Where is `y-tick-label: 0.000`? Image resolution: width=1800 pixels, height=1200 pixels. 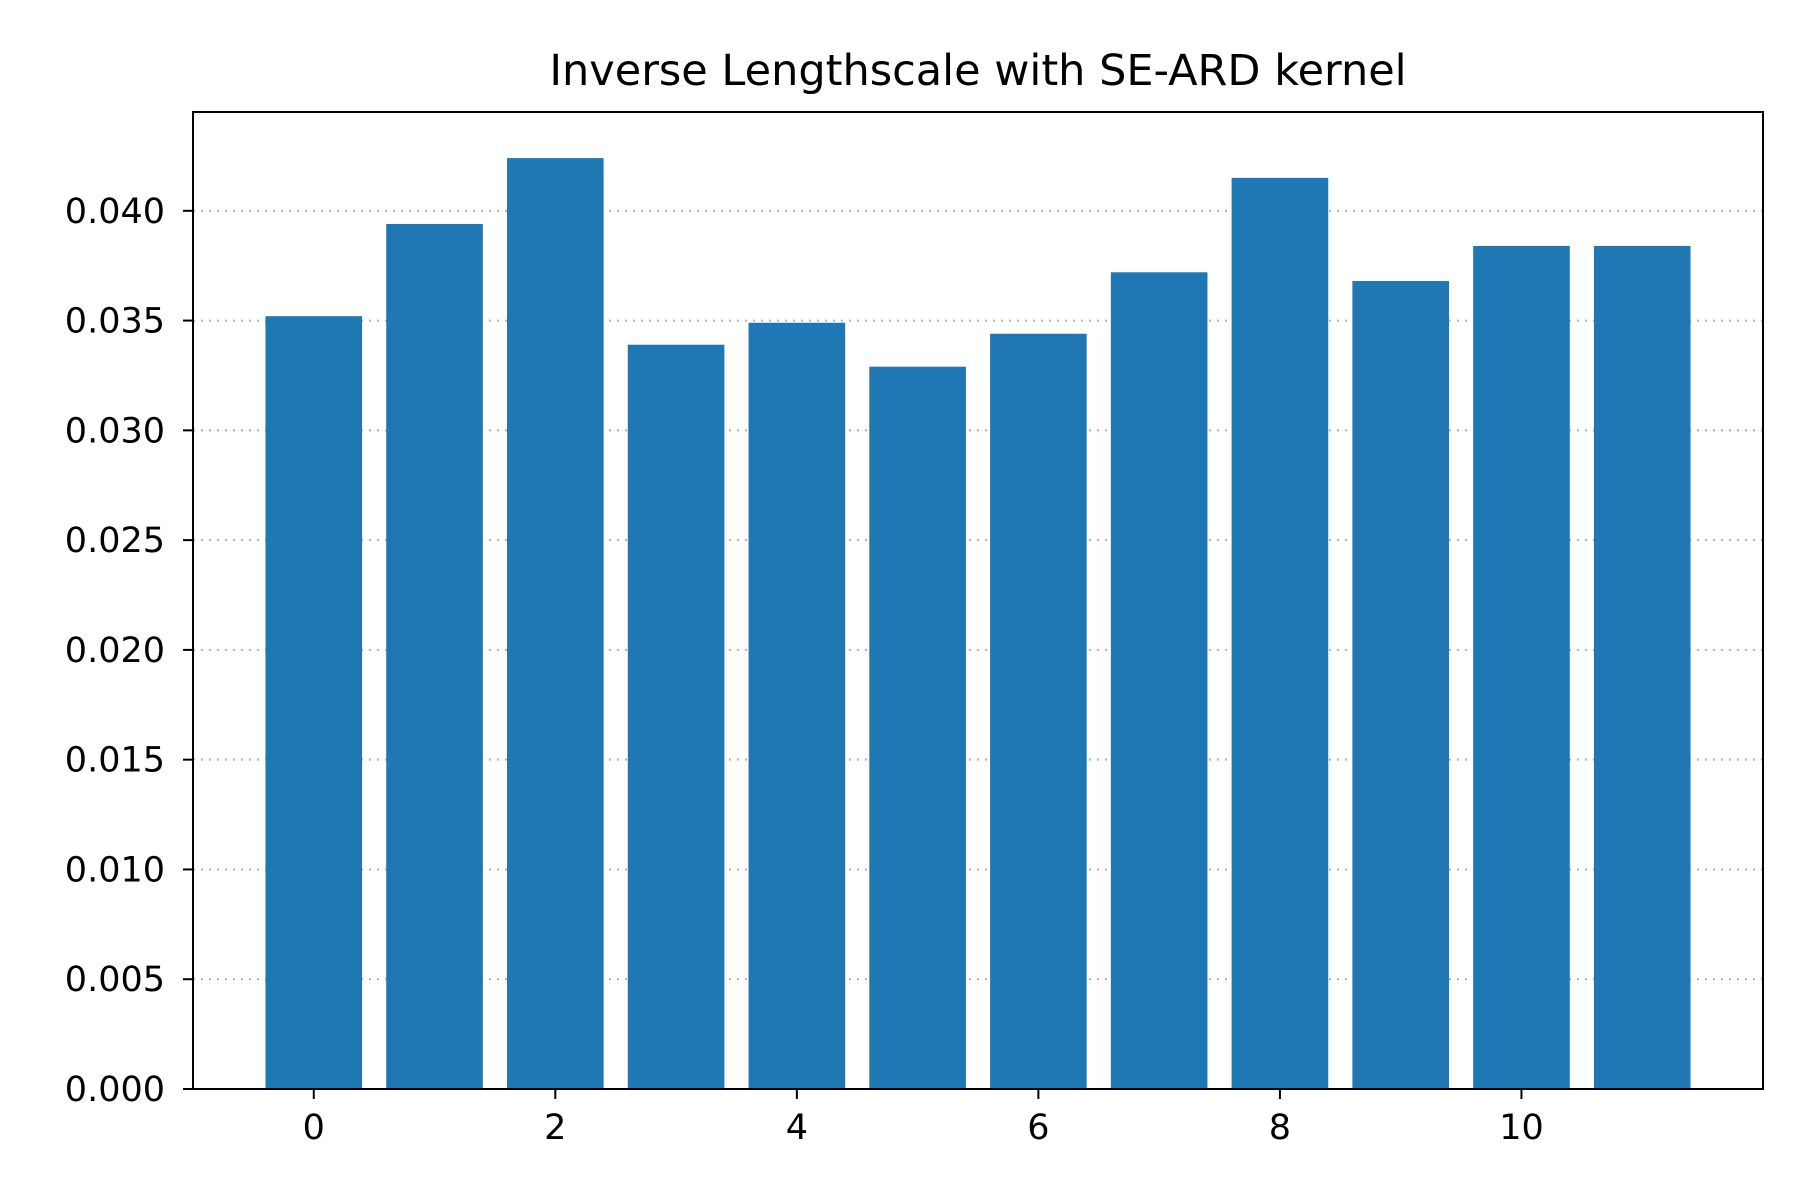
y-tick-label: 0.000 is located at coordinates (115, 1090).